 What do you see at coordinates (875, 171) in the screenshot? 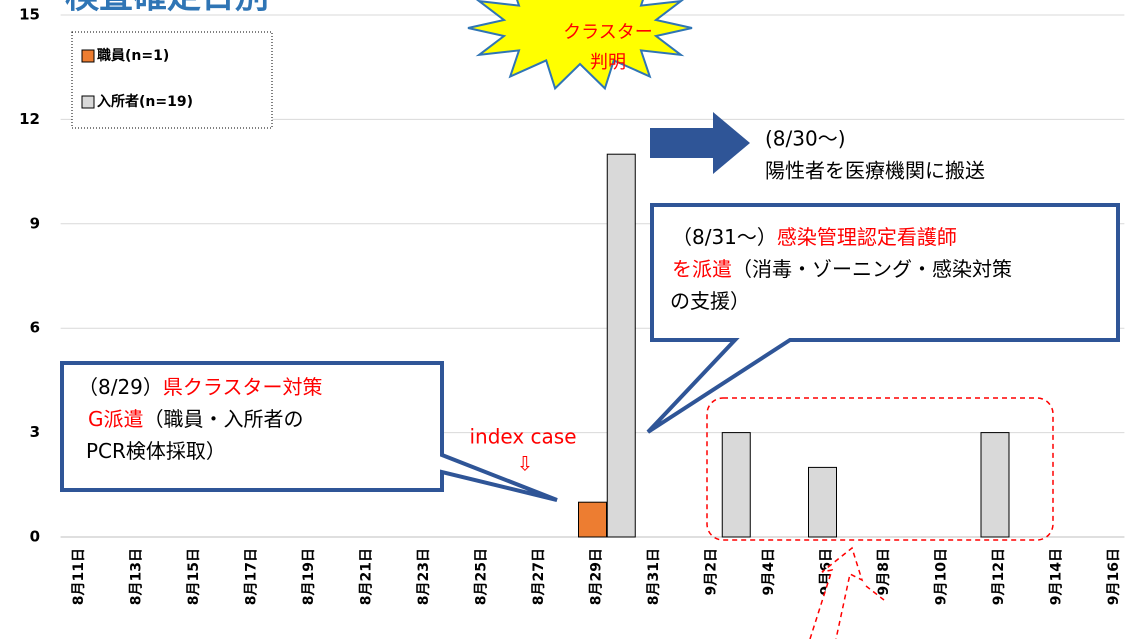
I see `arrow-note: 陽性者を医療機関に搬送` at bounding box center [875, 171].